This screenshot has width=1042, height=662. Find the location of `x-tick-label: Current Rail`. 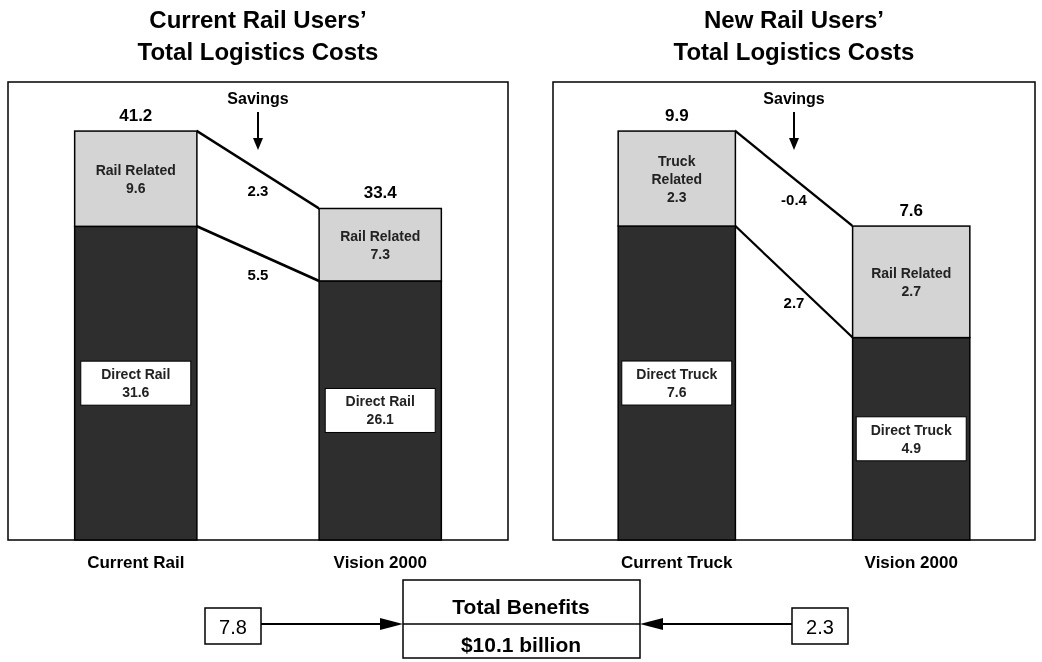

x-tick-label: Current Rail is located at coordinates (136, 562).